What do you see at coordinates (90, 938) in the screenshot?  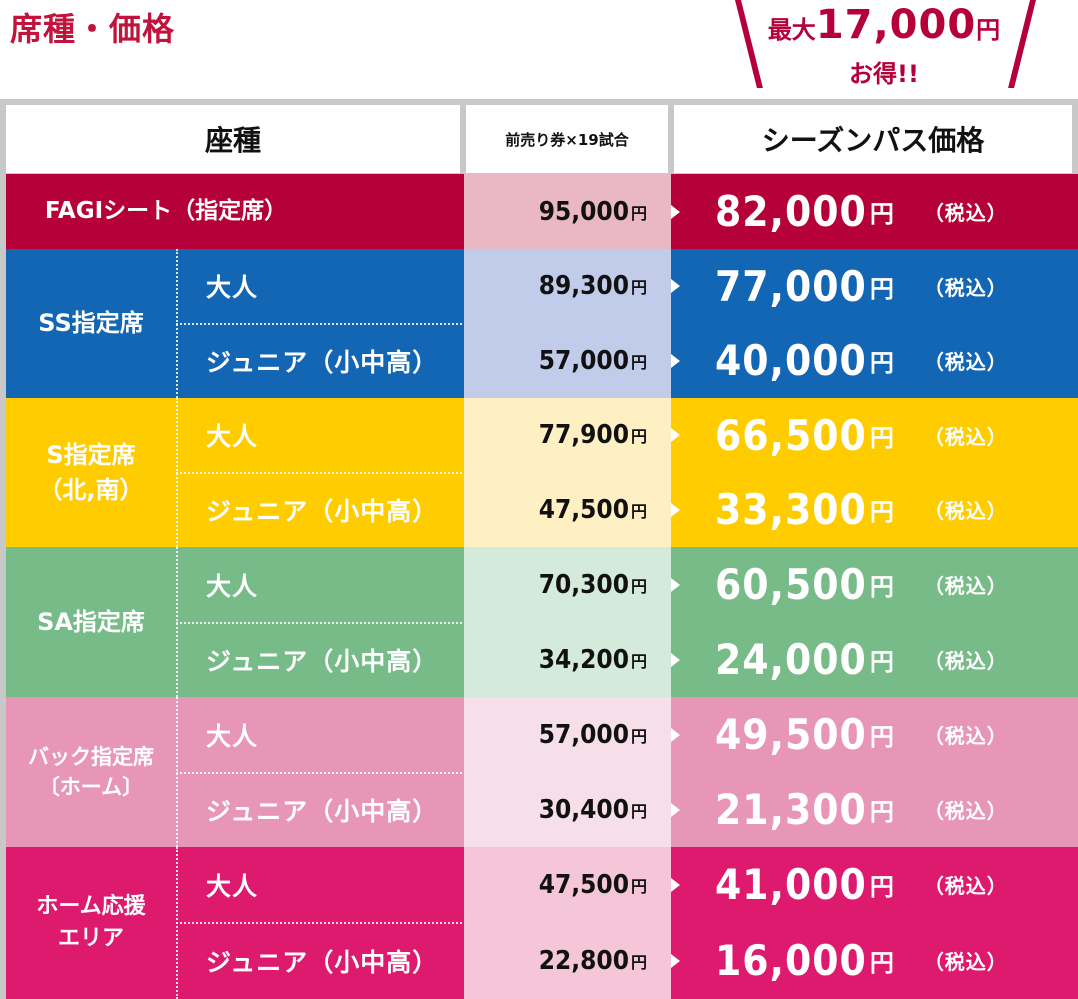 I see `group-label-home-line2: エリア` at bounding box center [90, 938].